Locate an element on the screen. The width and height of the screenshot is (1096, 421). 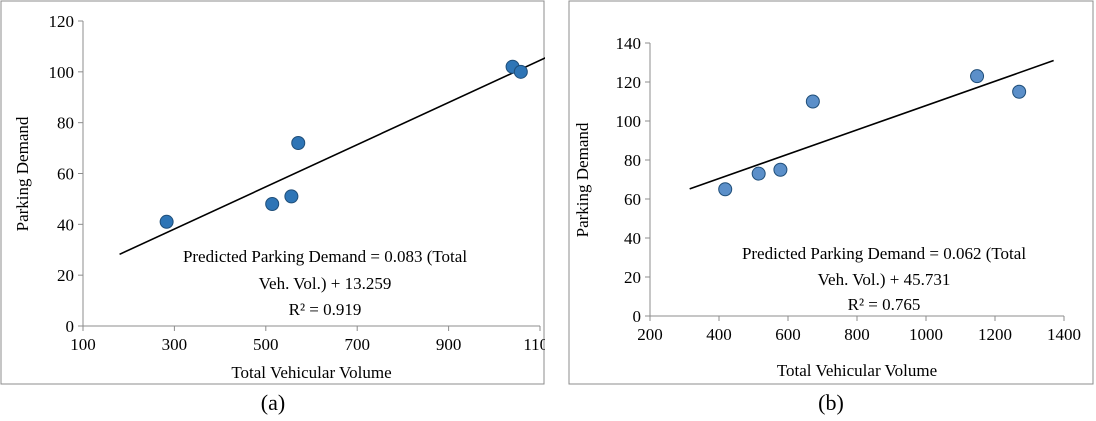
x-tick-label: 900 is located at coordinates (449, 344).